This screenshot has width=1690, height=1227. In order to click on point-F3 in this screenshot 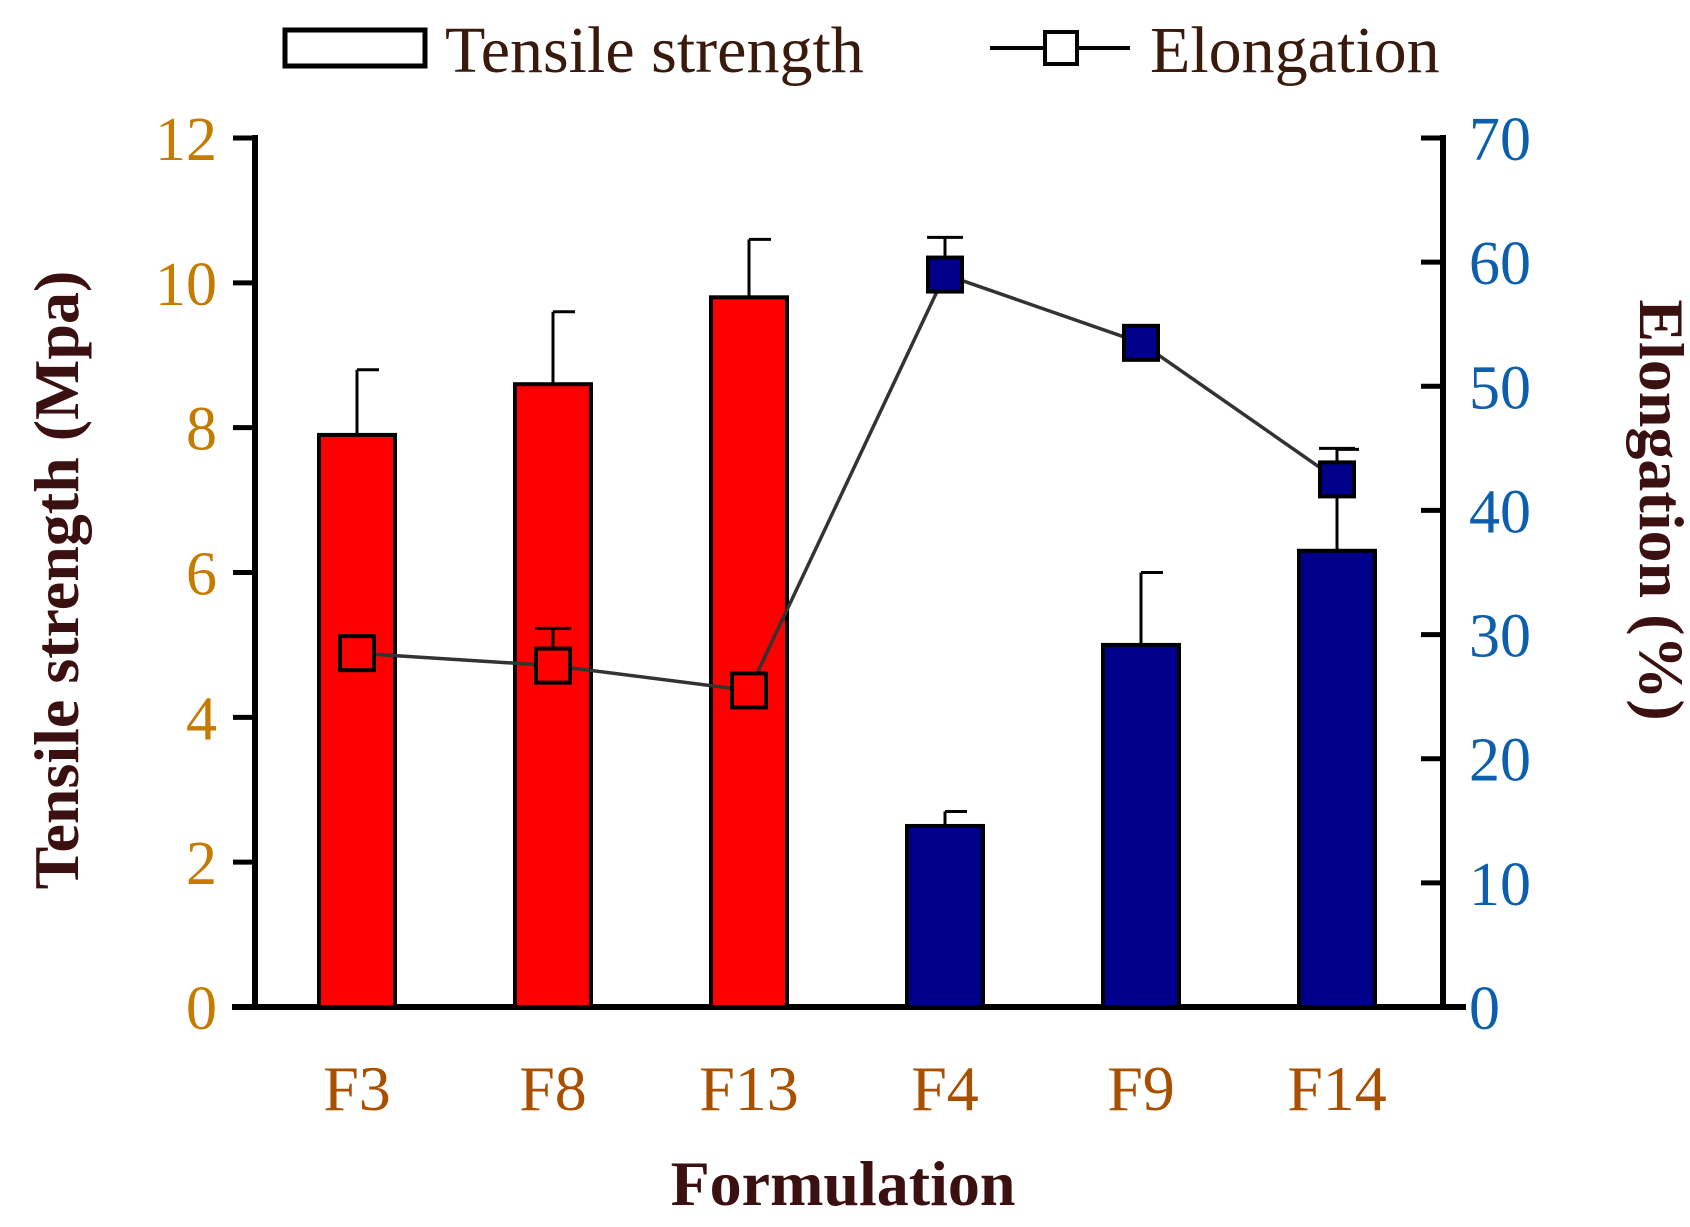, I will do `click(357, 653)`.